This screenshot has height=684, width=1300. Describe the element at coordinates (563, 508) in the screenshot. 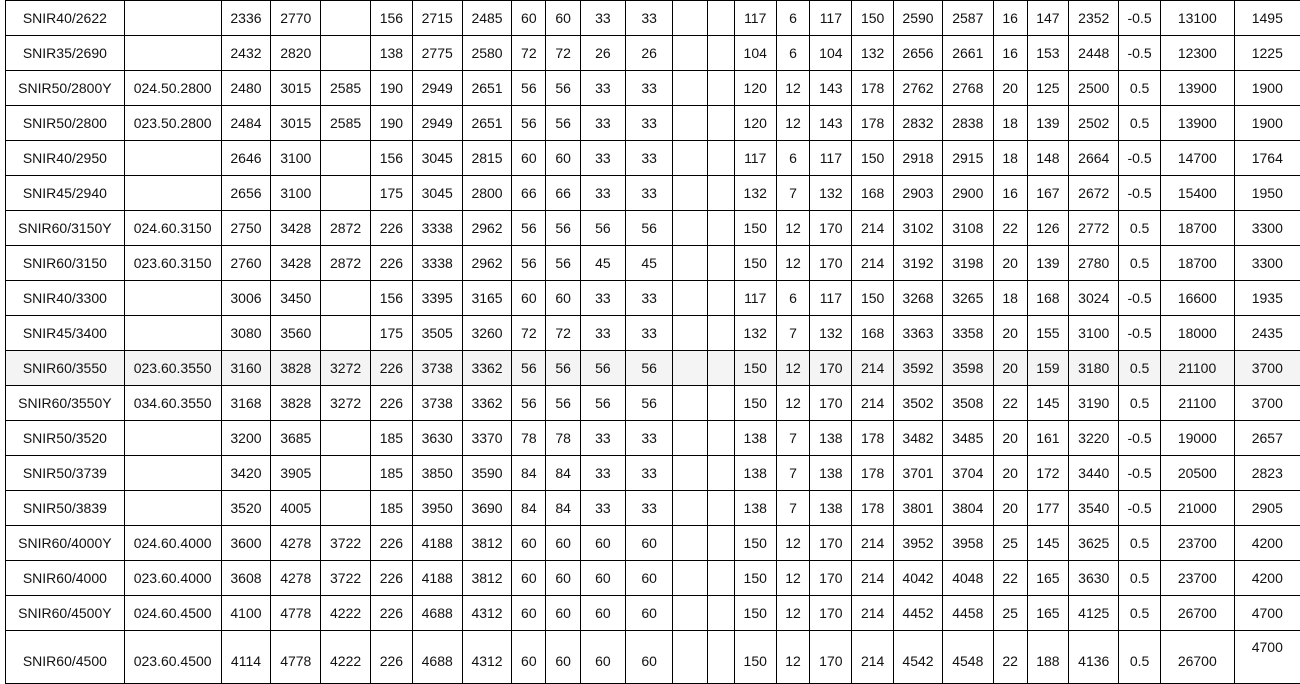

I see `value-cell: 84` at that location.